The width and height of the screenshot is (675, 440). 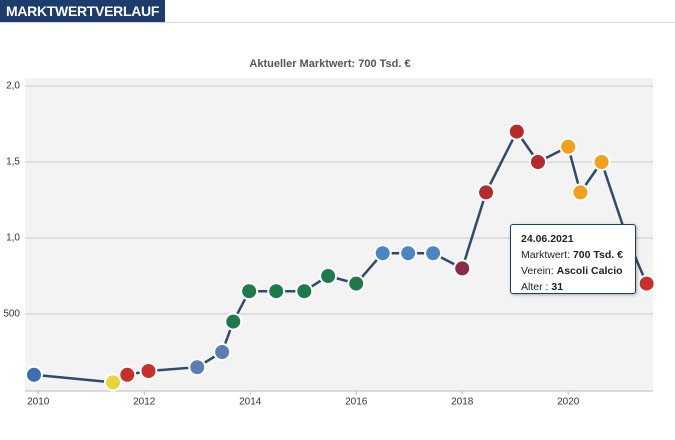 What do you see at coordinates (329, 64) in the screenshot?
I see `chart-title: Aktueller Marktwert: 700 Tsd. €` at bounding box center [329, 64].